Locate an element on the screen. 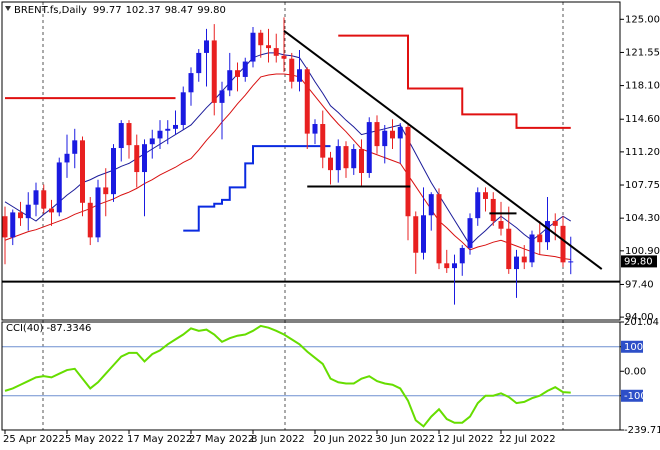  header-icon is located at coordinates (8, 8).